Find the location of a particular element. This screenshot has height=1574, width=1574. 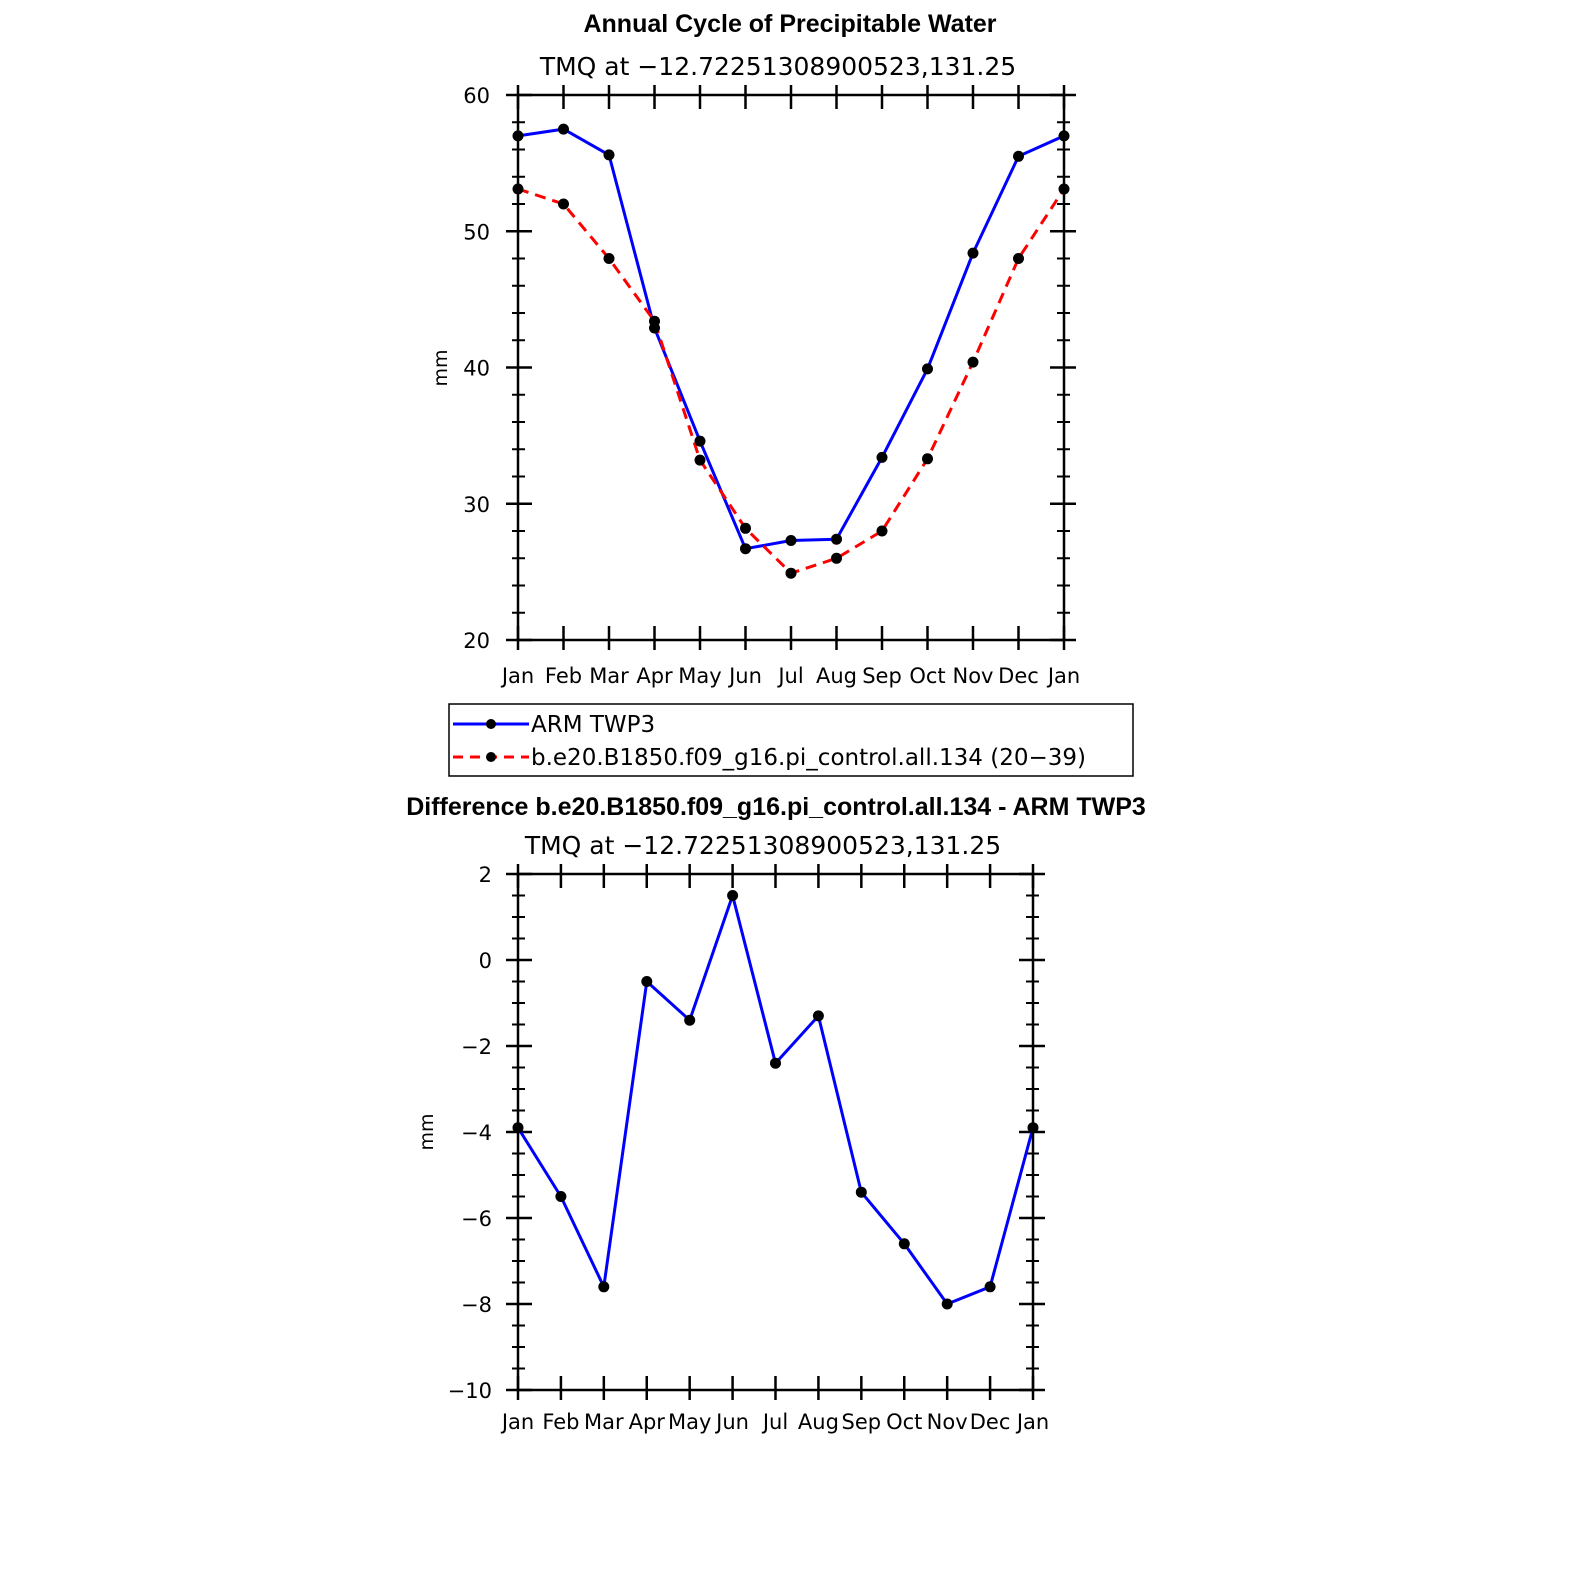

y-tick-label: −10 is located at coordinates (470, 1391).